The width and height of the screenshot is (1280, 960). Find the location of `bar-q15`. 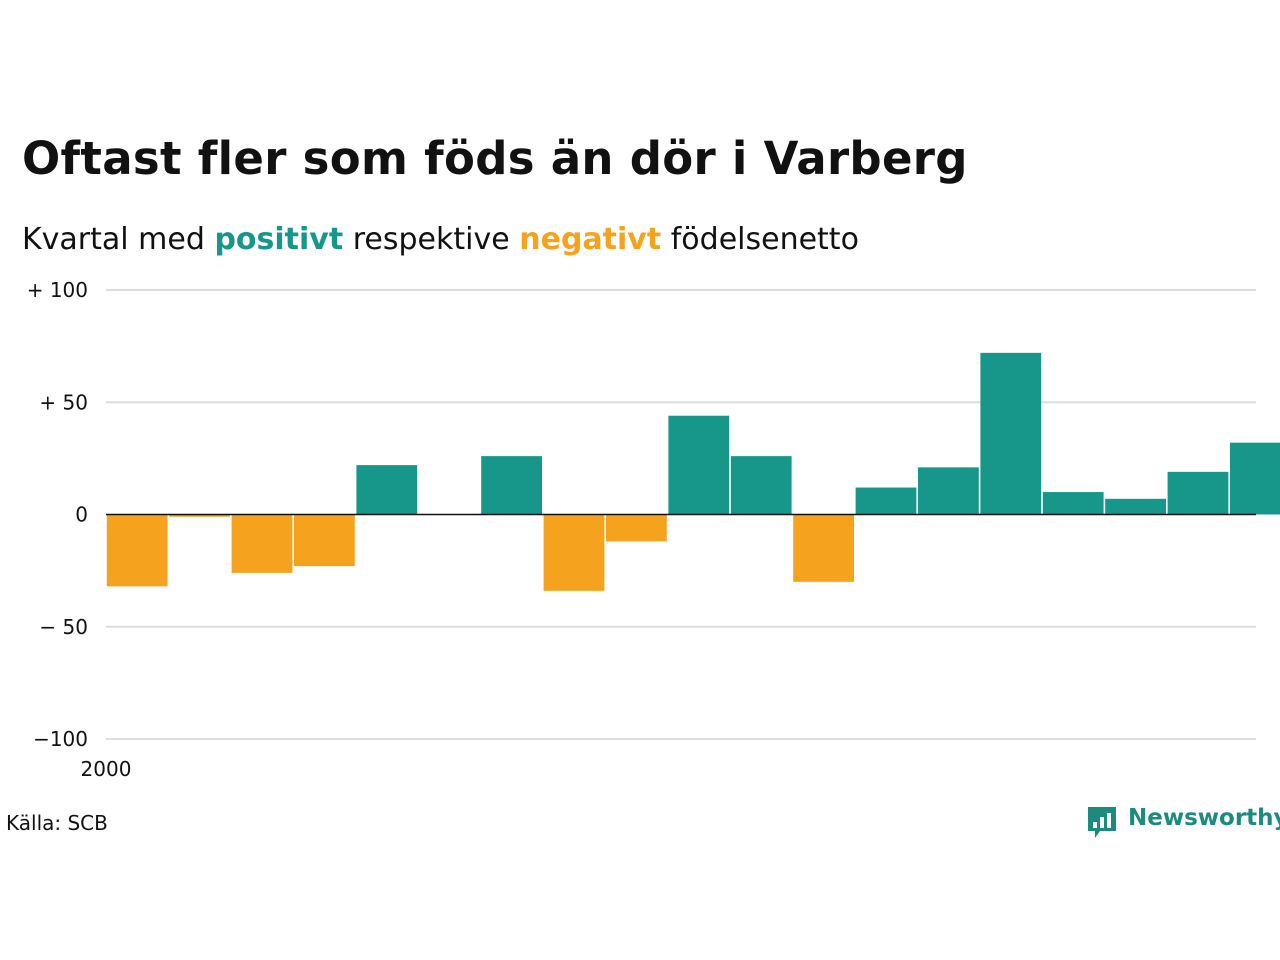

bar-q15 is located at coordinates (1011, 433).